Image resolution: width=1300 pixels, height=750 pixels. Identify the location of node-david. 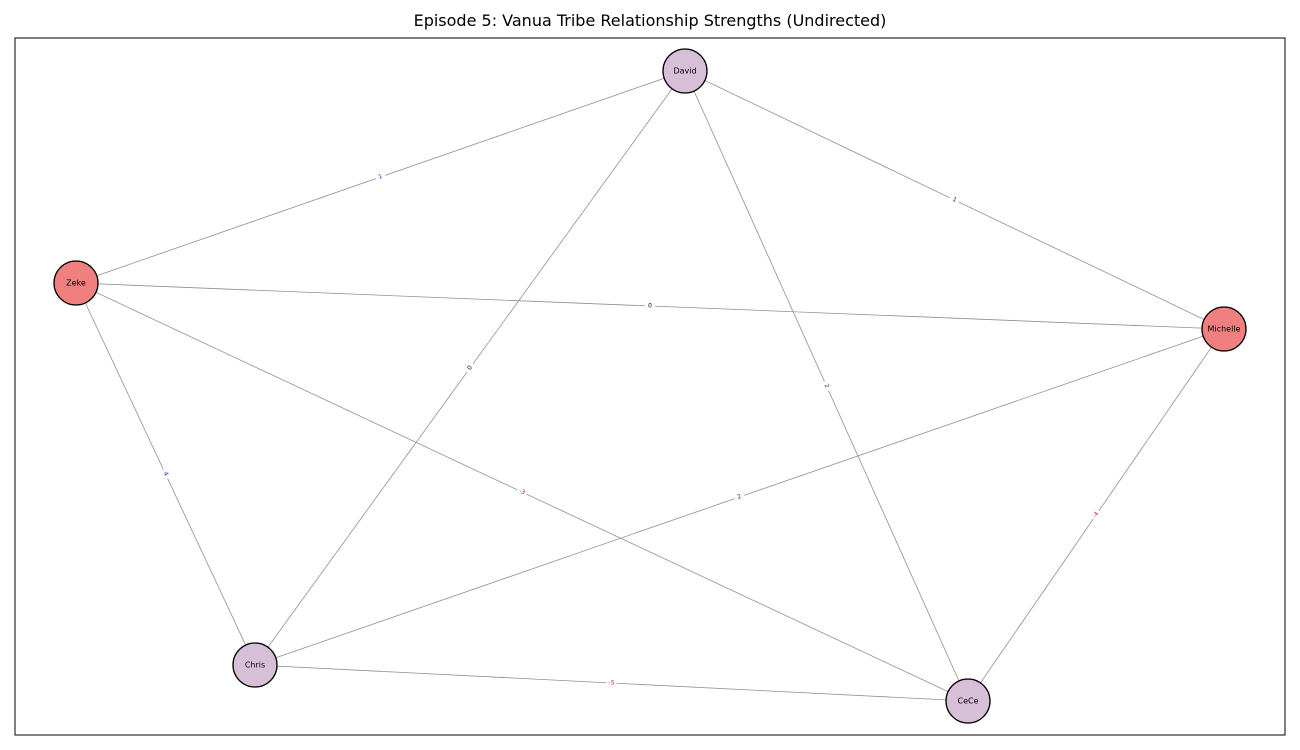
(685, 71).